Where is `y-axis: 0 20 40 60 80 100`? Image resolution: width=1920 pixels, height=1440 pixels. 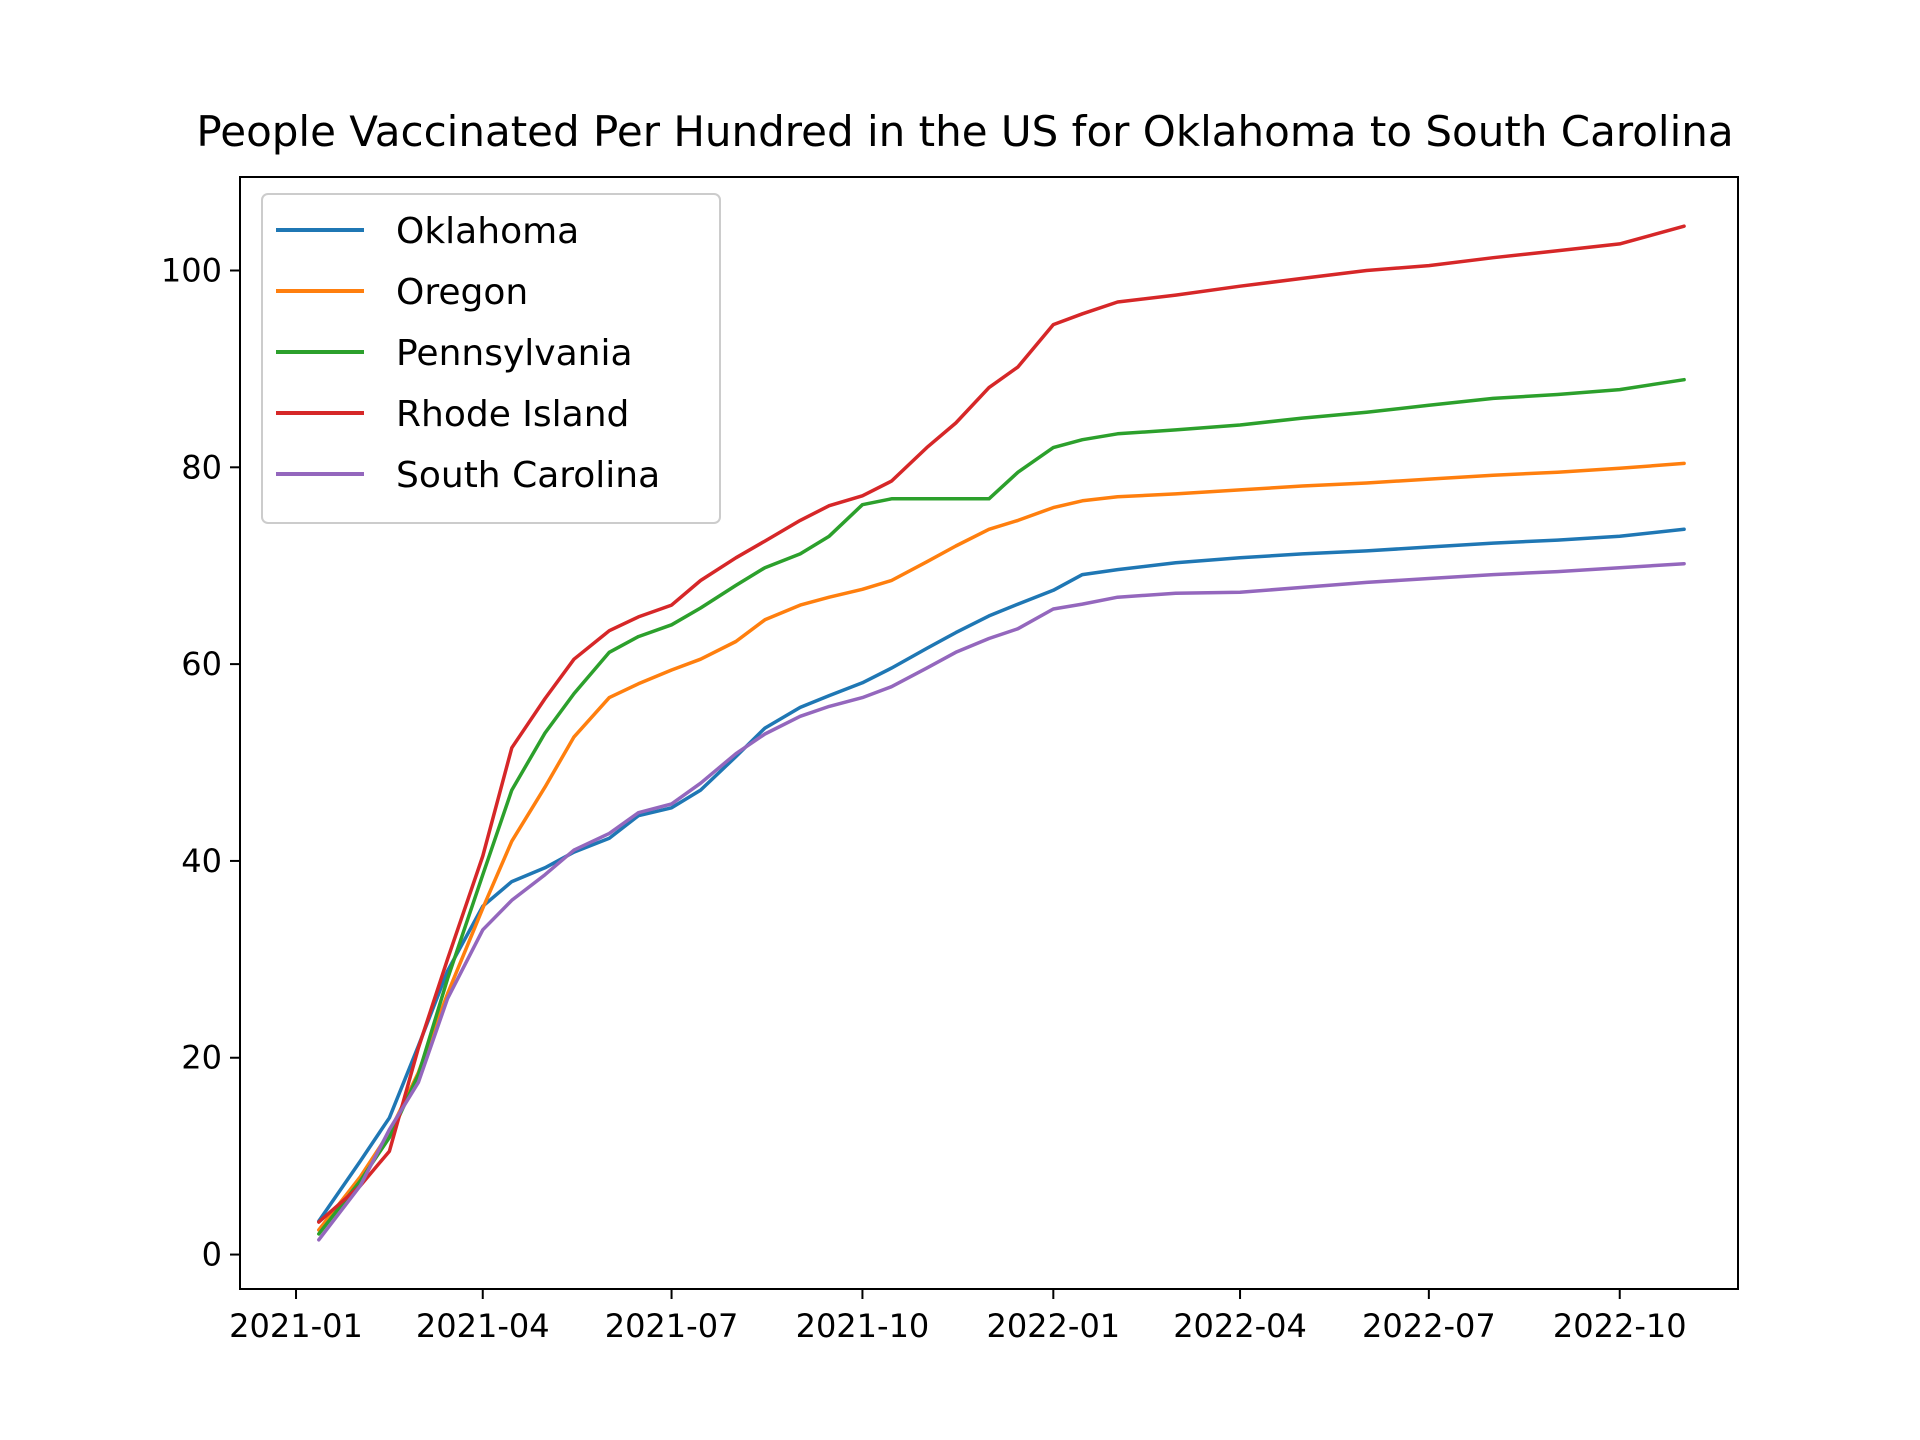 y-axis: 0 20 40 60 80 100 is located at coordinates (200, 762).